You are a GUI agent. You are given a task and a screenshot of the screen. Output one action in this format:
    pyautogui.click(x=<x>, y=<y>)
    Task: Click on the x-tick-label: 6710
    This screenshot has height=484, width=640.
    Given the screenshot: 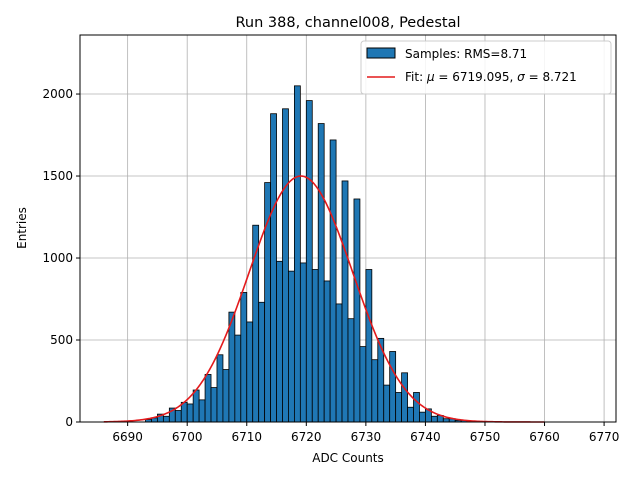 What is the action you would take?
    pyautogui.click(x=246, y=437)
    